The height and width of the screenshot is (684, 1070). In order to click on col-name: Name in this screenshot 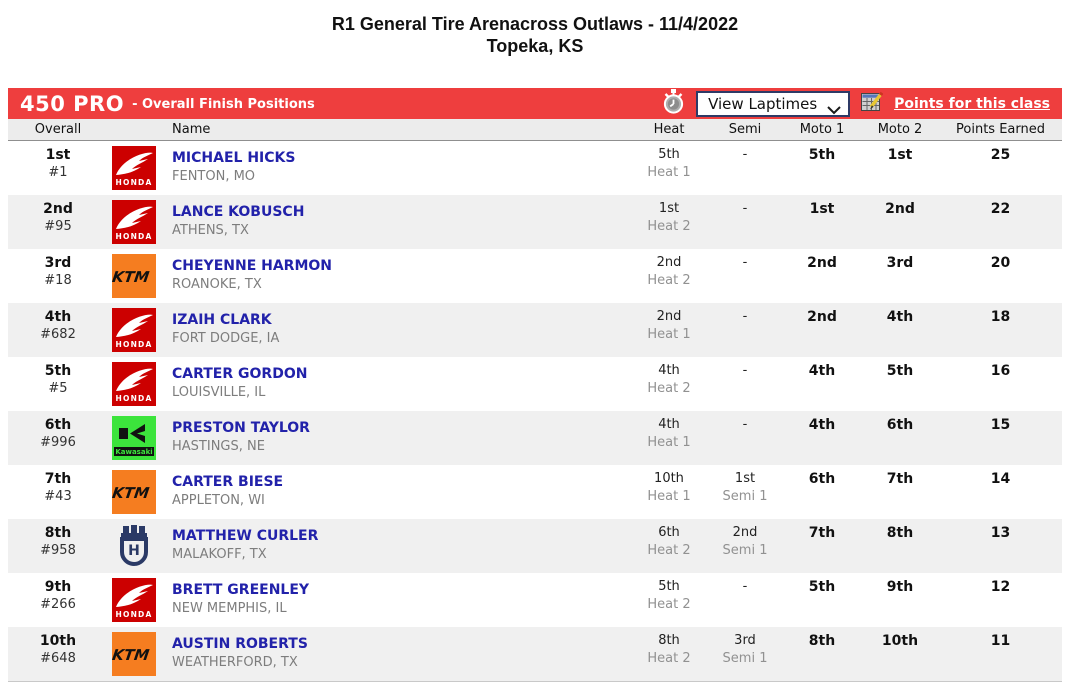, I will do `click(191, 129)`.